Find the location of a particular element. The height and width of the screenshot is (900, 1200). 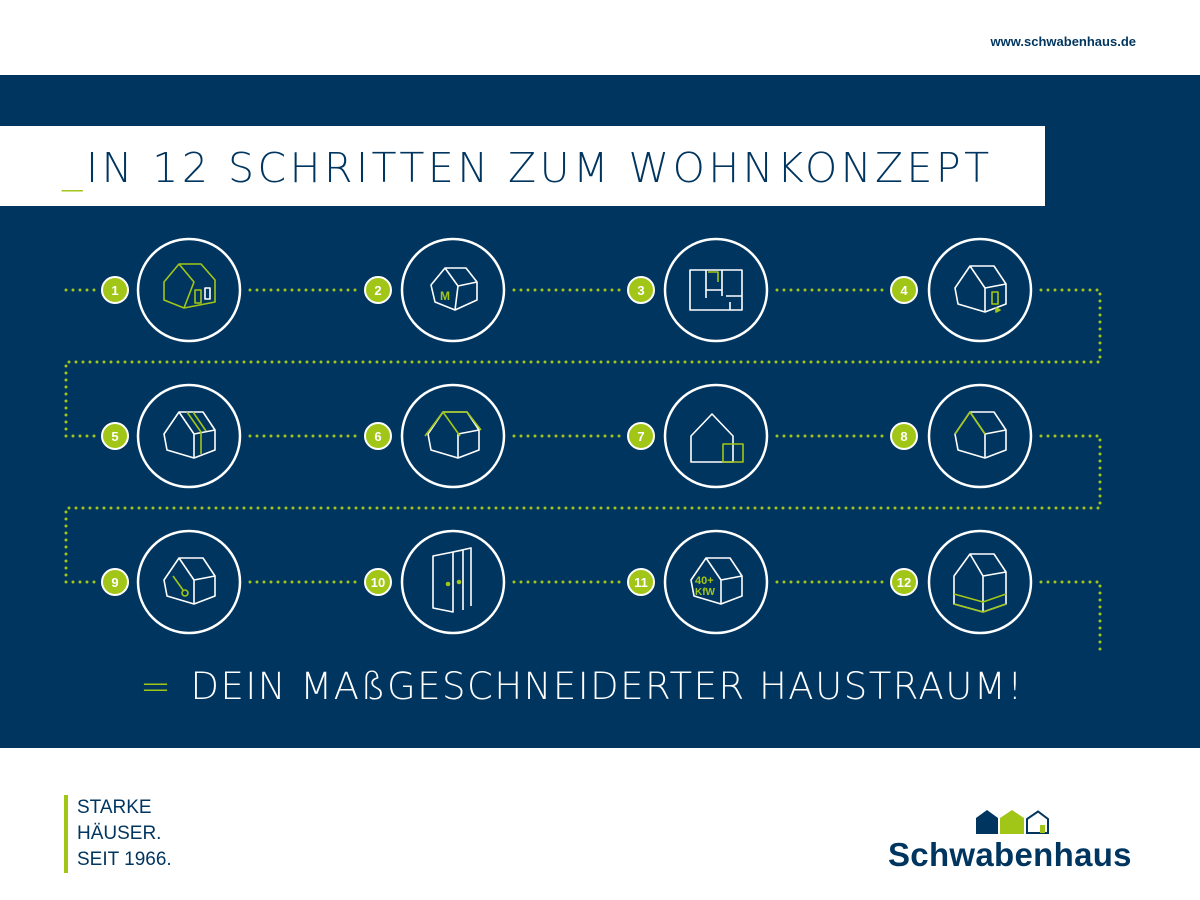

floor-plan-icon is located at coordinates (716, 290).